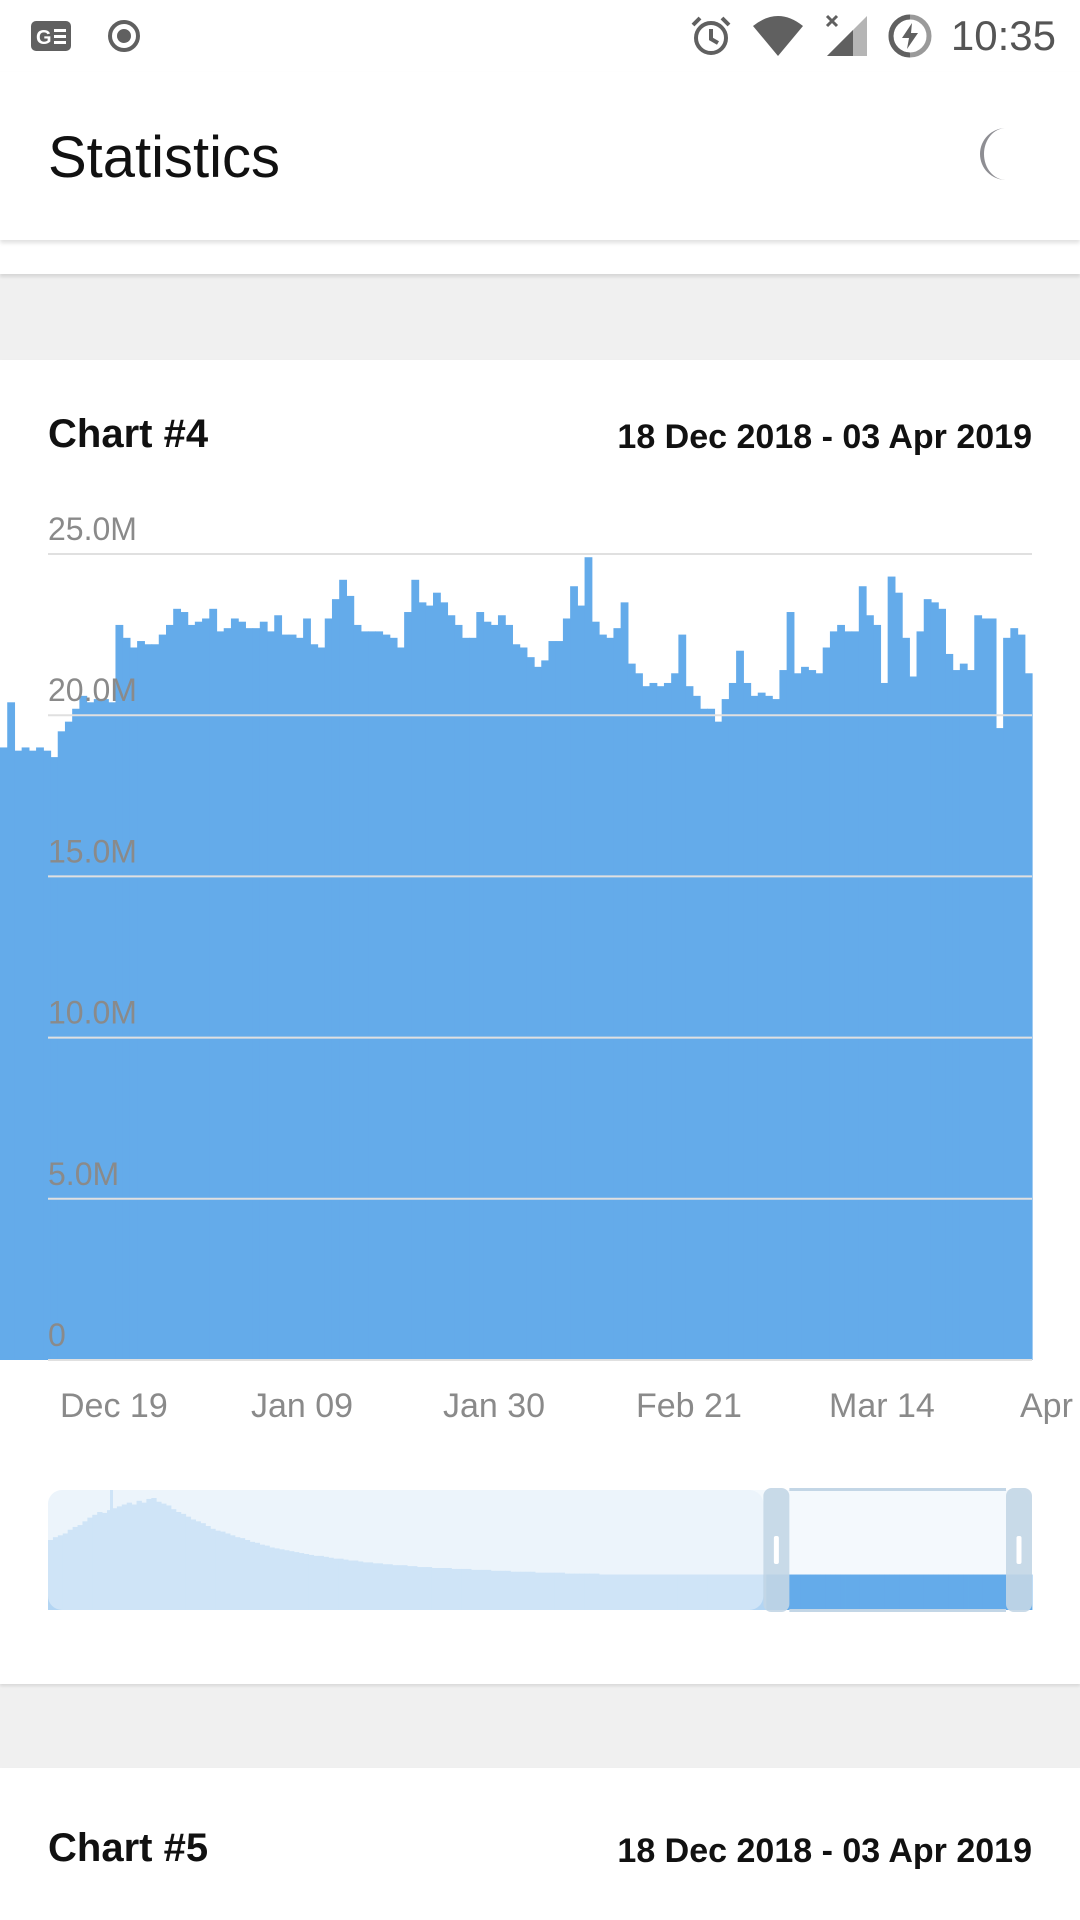  What do you see at coordinates (540, 156) in the screenshot?
I see `app-bar: Statistics` at bounding box center [540, 156].